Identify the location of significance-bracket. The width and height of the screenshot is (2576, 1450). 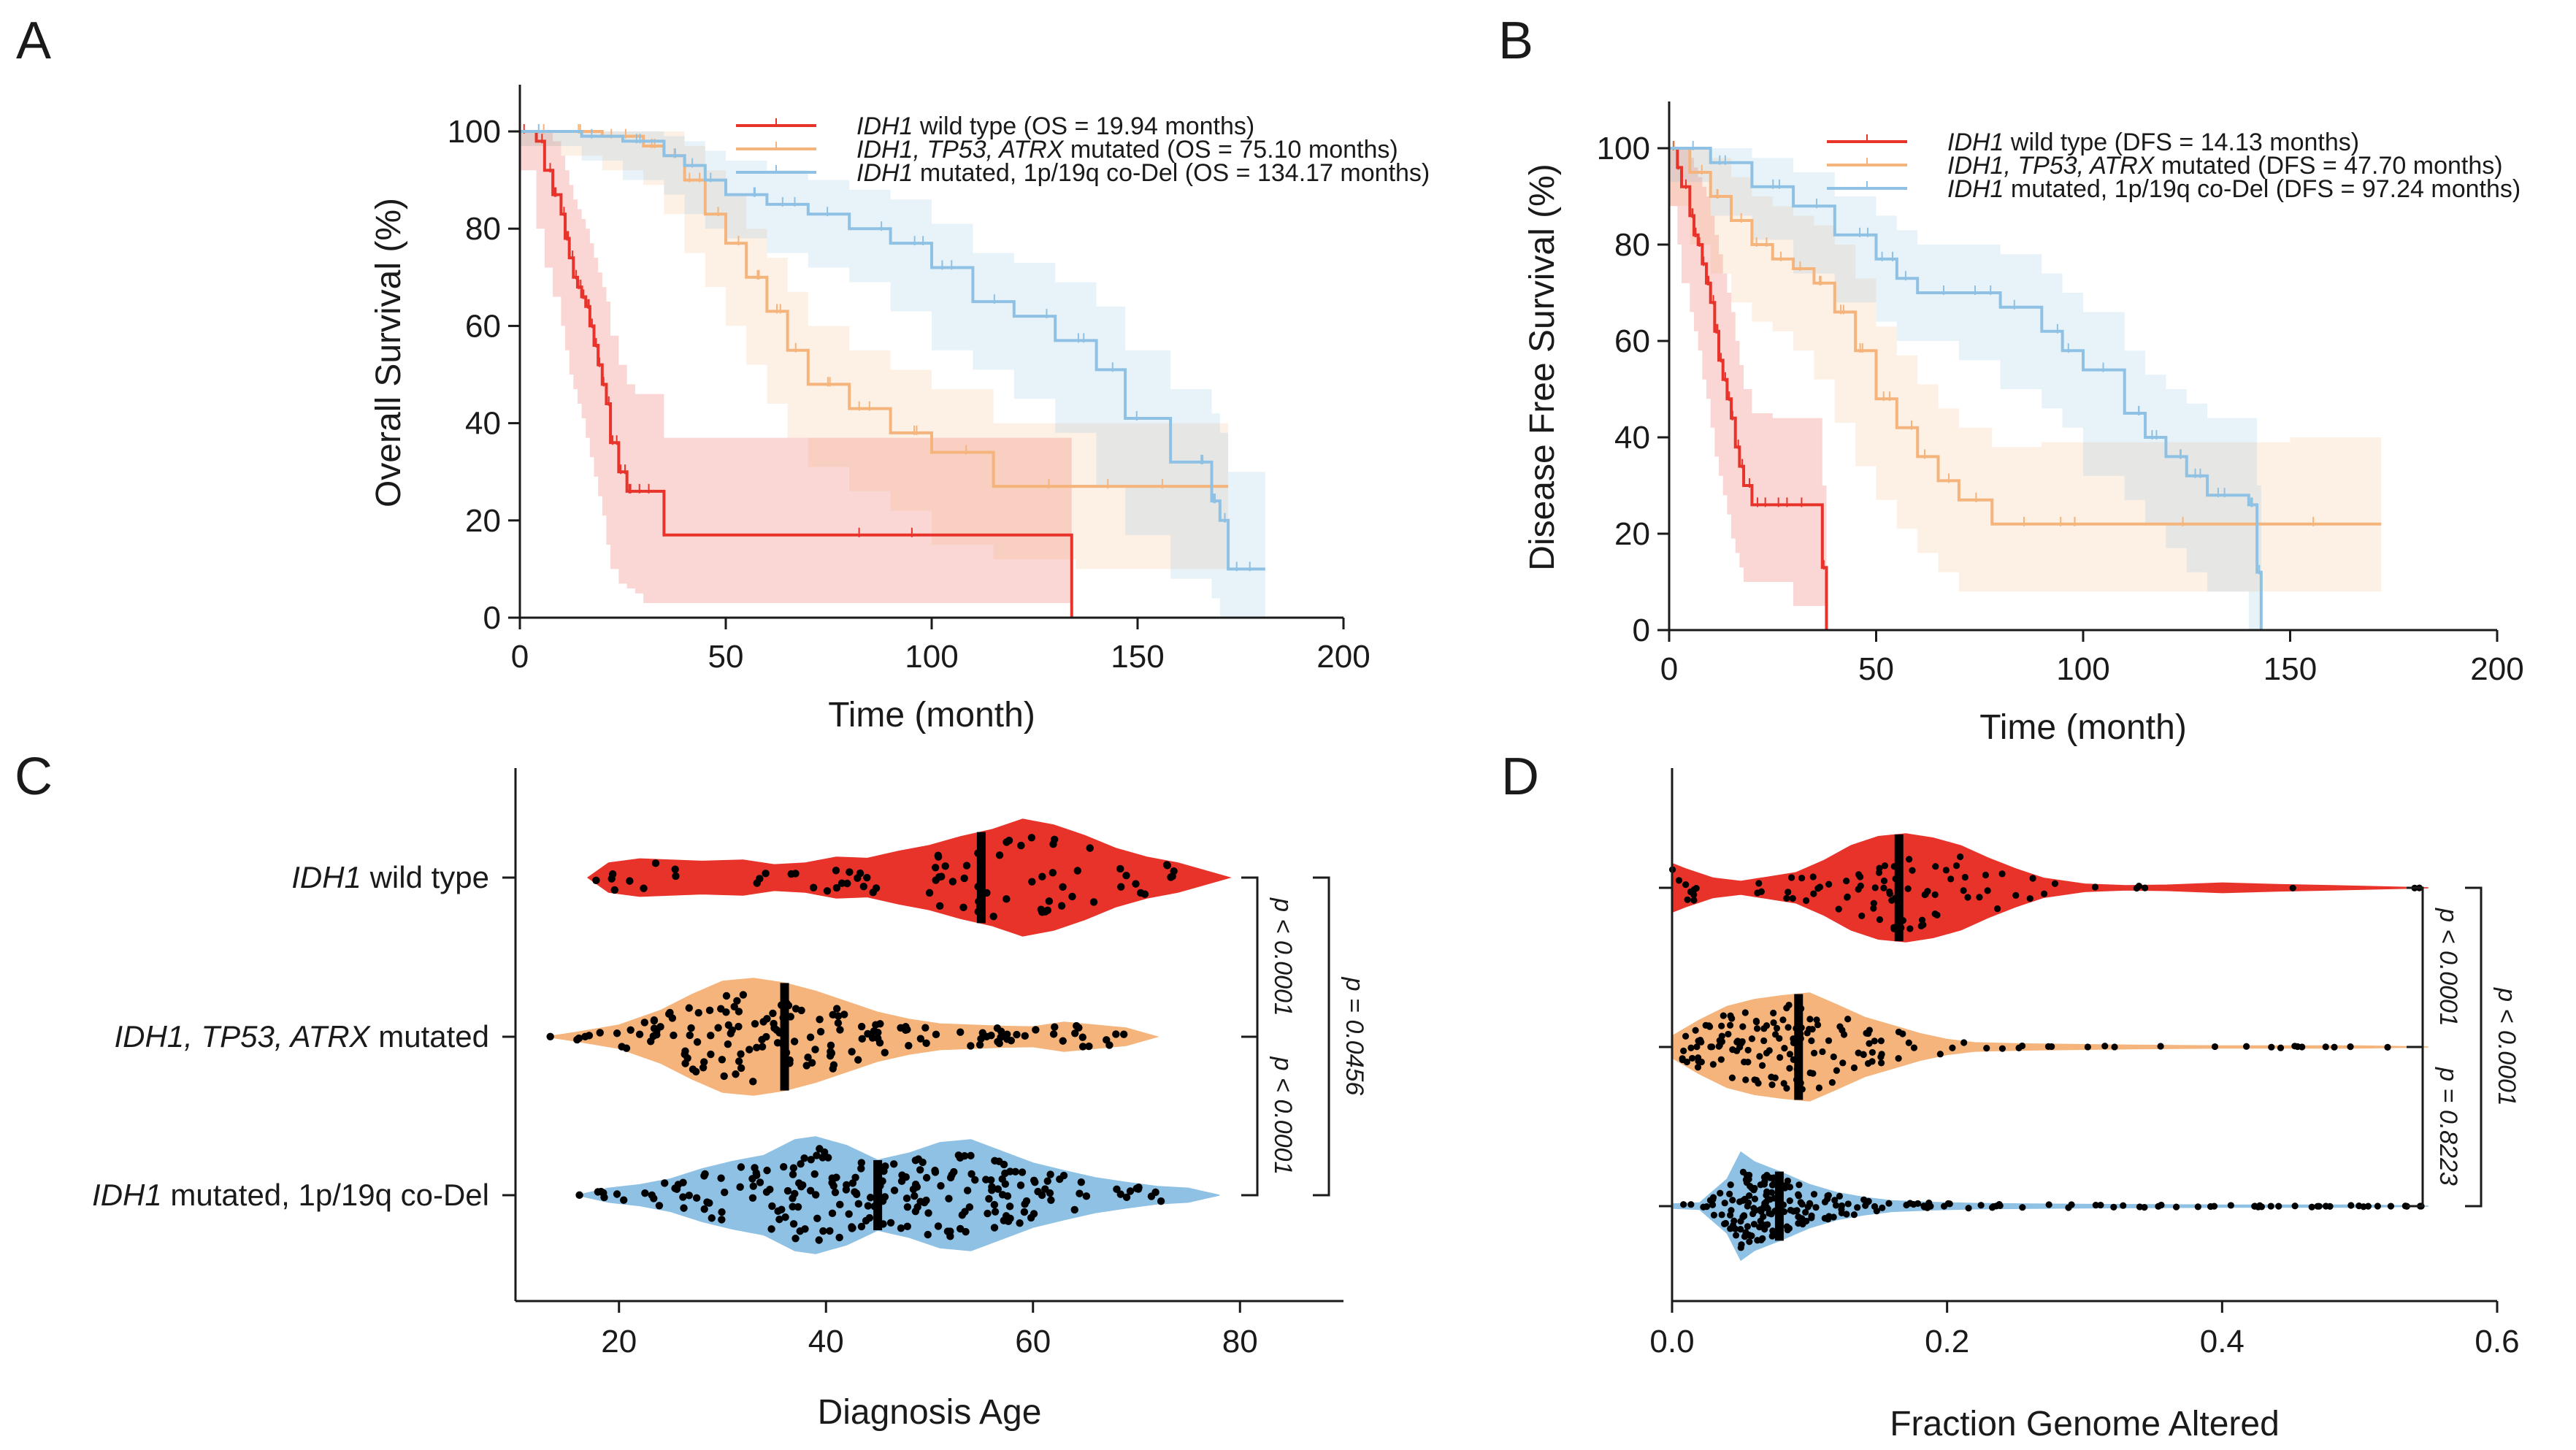
(1321, 1036).